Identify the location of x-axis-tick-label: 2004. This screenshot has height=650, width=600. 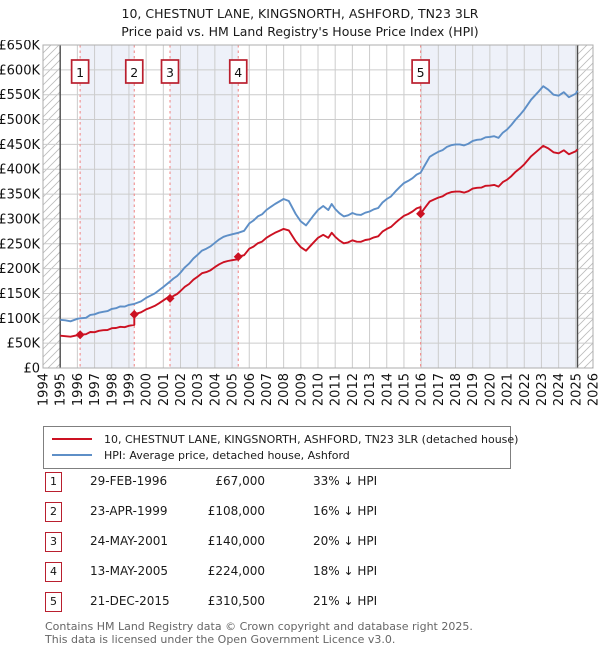
(215, 389).